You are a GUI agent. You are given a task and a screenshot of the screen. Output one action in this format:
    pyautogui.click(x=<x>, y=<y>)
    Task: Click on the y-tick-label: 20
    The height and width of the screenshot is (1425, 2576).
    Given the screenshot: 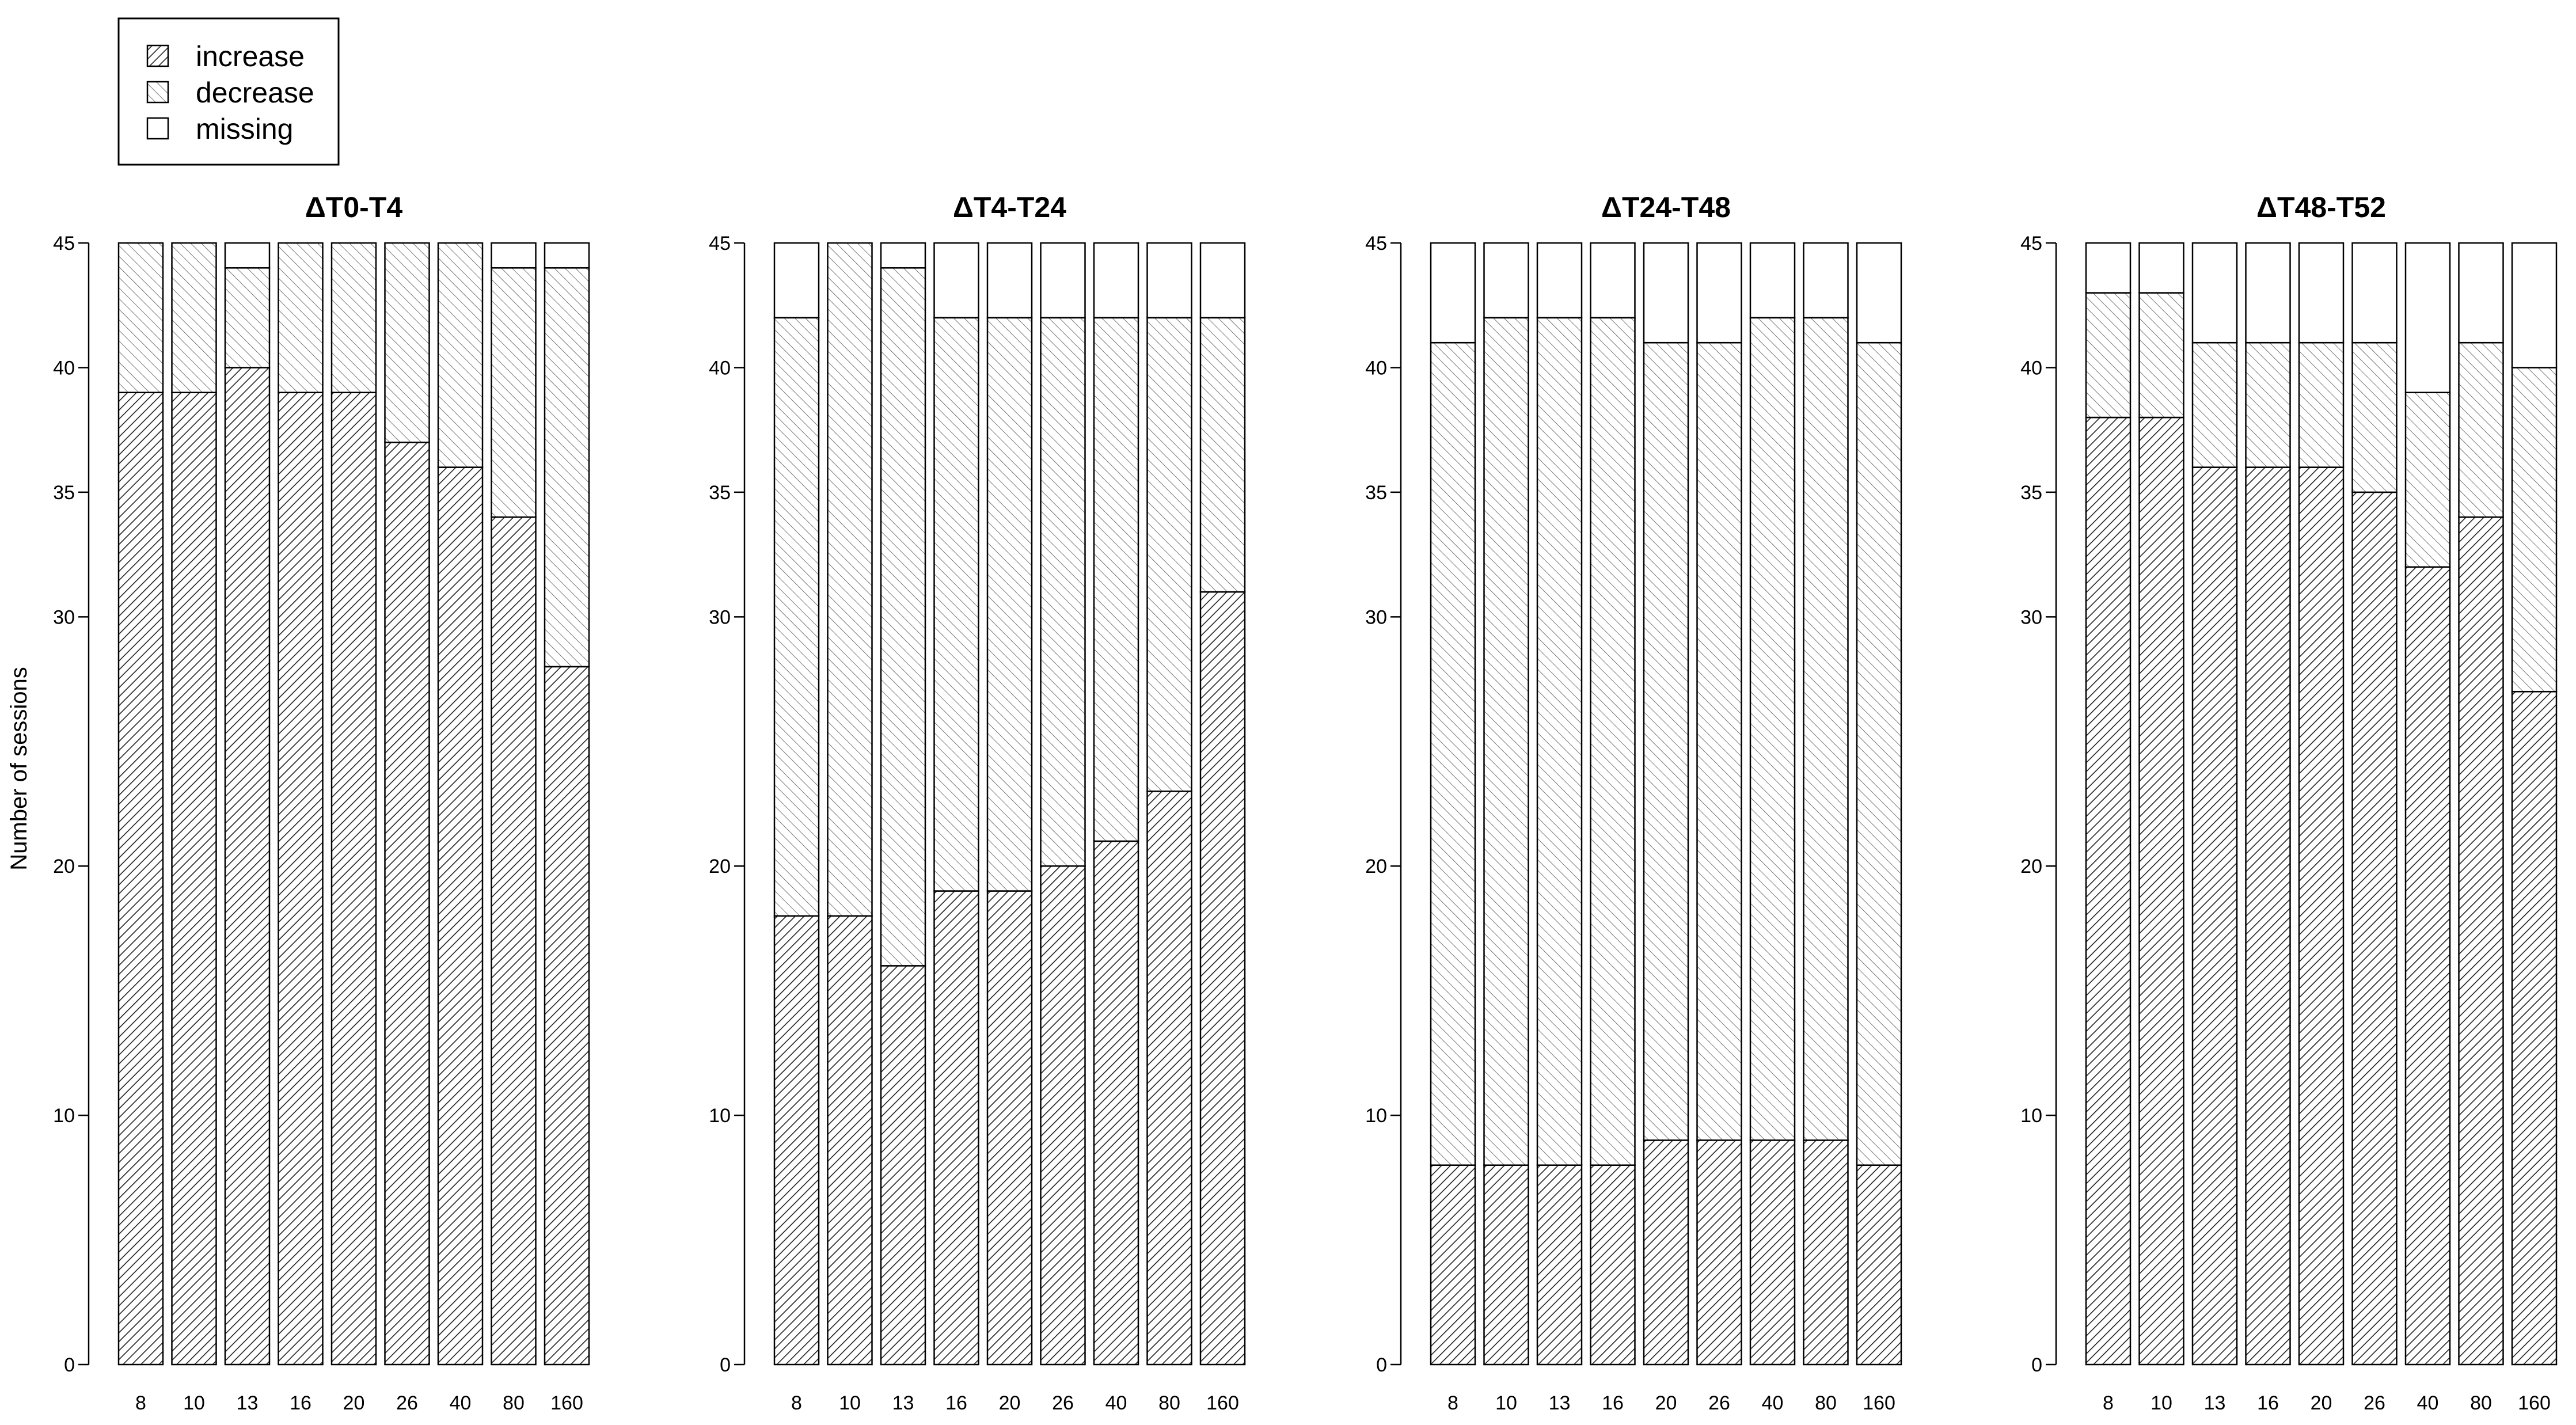 What is the action you would take?
    pyautogui.click(x=1376, y=867)
    